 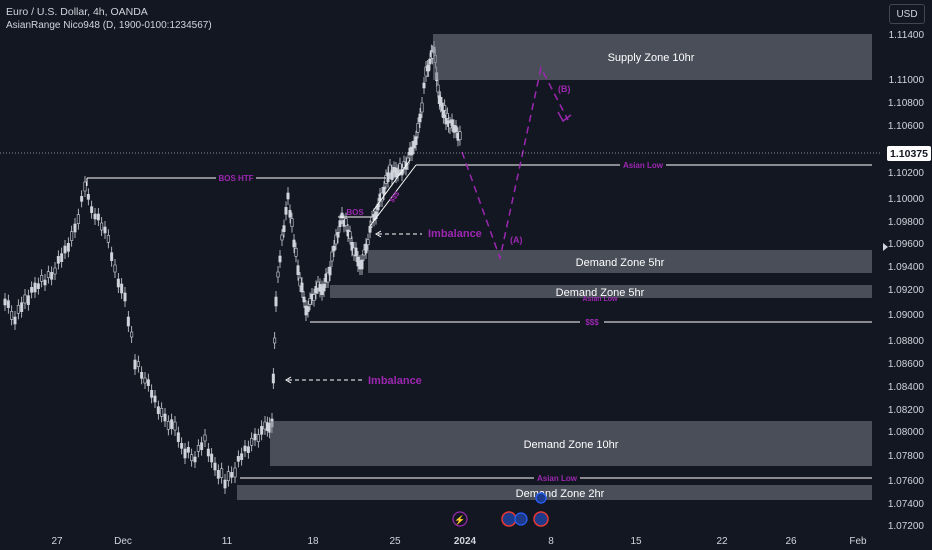 I want to click on currency-button: USD, so click(x=907, y=14).